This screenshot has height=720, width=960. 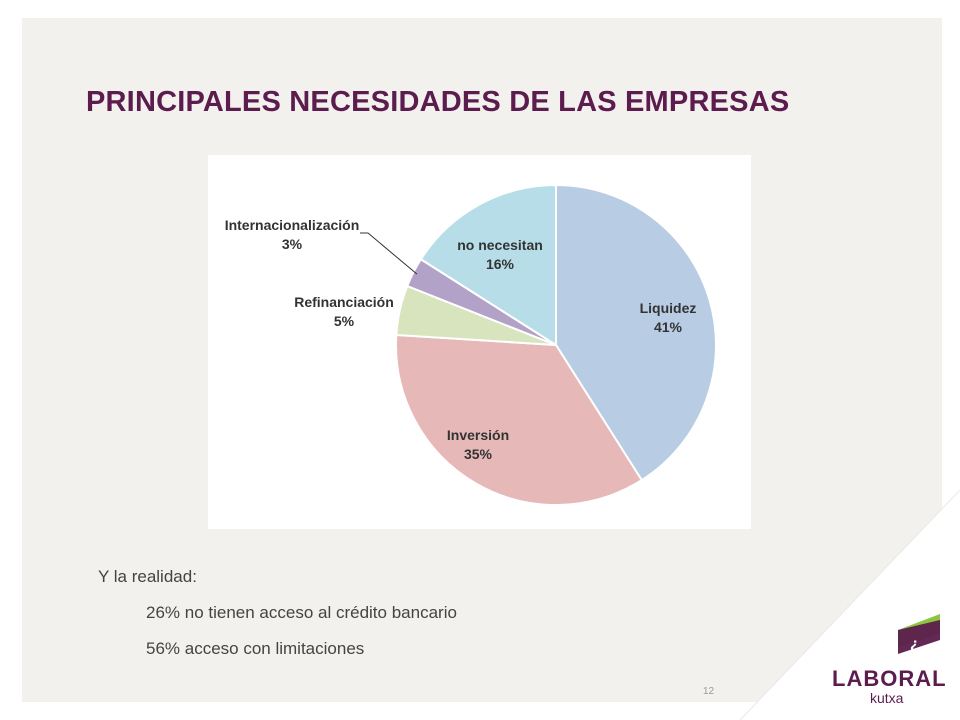 What do you see at coordinates (889, 678) in the screenshot?
I see `logo-name: LABORAL` at bounding box center [889, 678].